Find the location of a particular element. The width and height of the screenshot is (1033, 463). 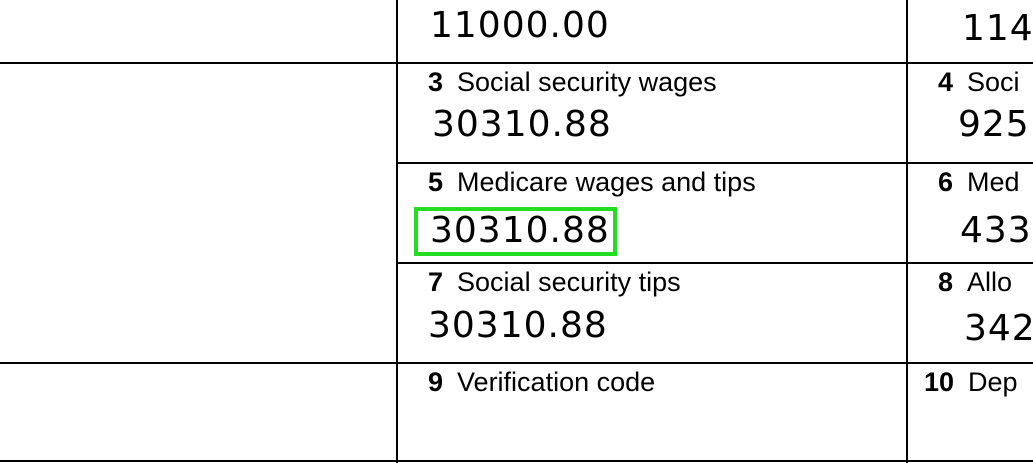

box-6-number: 6 is located at coordinates (946, 182).